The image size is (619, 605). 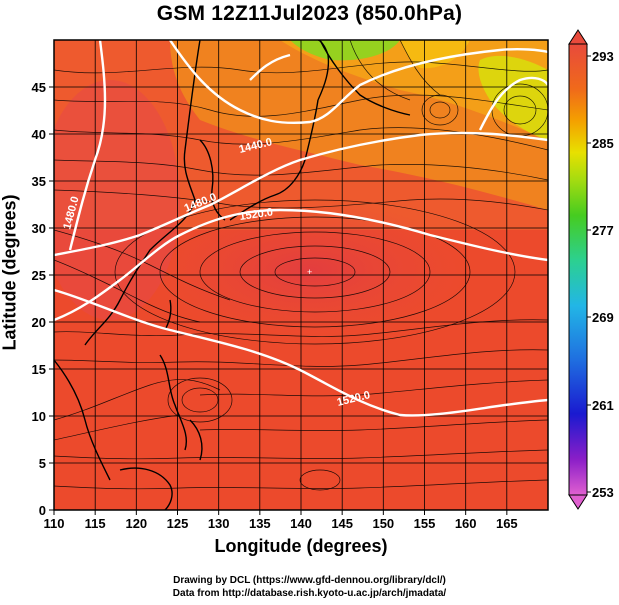 I want to click on contour-1440-ne, so click(x=513, y=103).